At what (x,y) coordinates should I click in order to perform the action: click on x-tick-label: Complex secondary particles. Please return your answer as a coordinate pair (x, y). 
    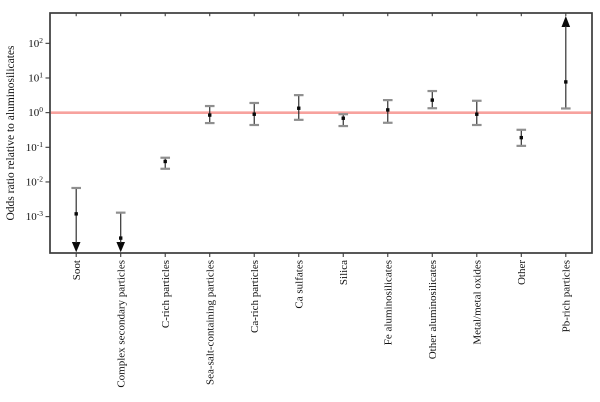
    Looking at the image, I should click on (122, 324).